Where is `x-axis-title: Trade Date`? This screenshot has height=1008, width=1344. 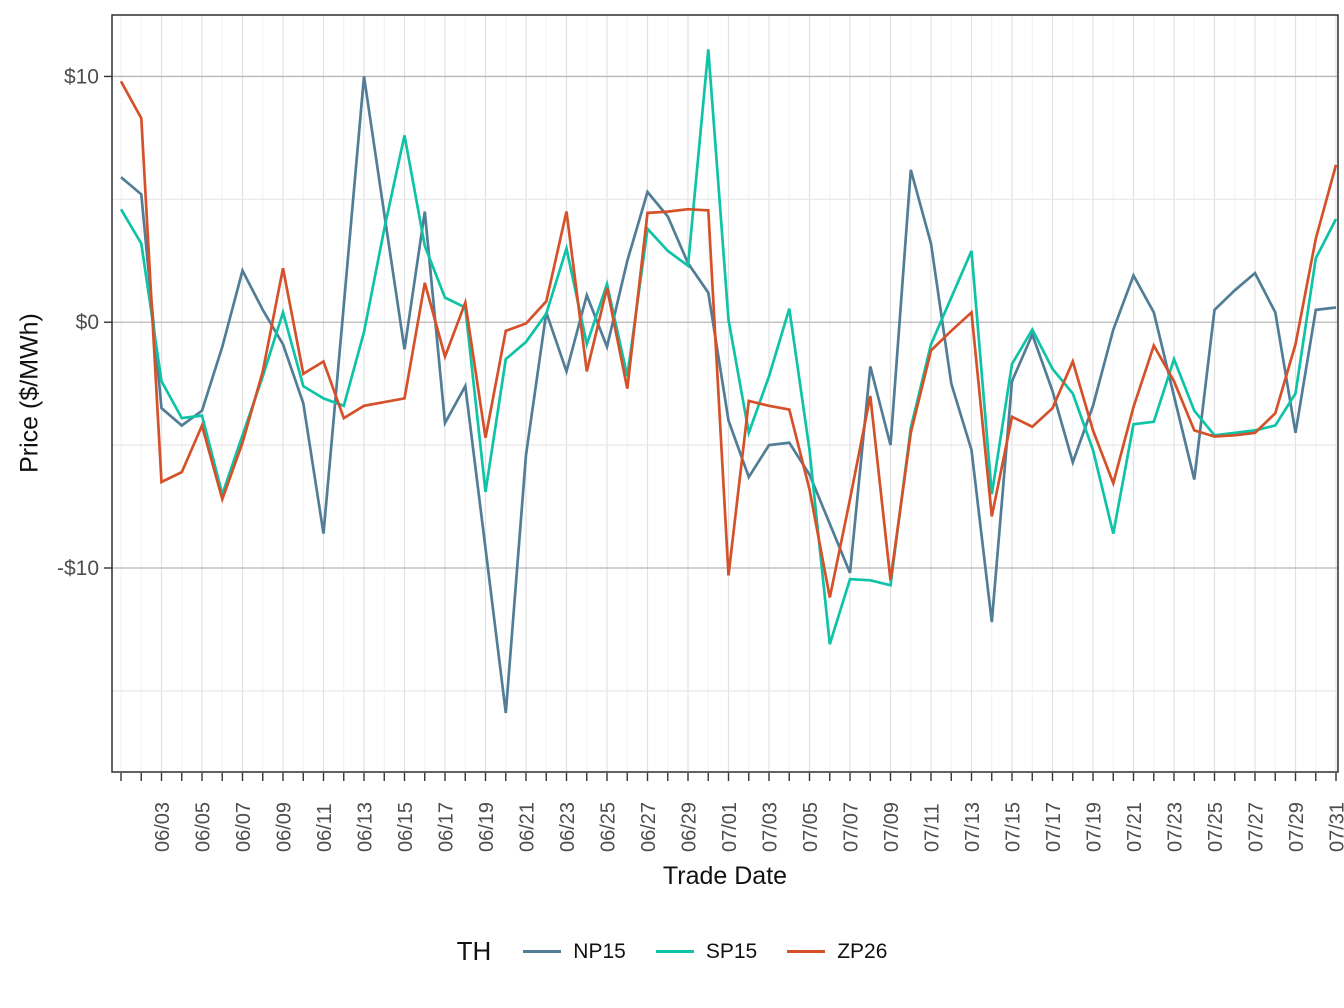 x-axis-title: Trade Date is located at coordinates (725, 876).